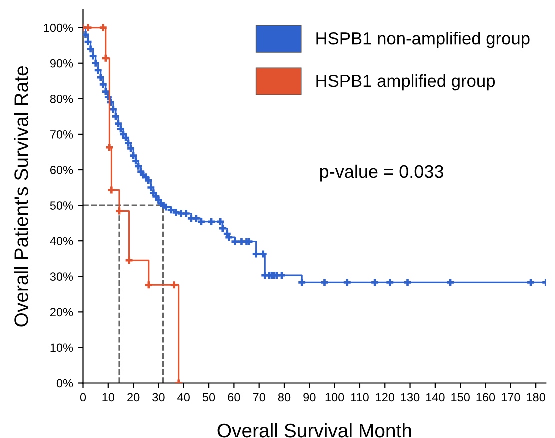 The width and height of the screenshot is (555, 438). Describe the element at coordinates (62, 312) in the screenshot. I see `y-tick-label: 20%` at that location.